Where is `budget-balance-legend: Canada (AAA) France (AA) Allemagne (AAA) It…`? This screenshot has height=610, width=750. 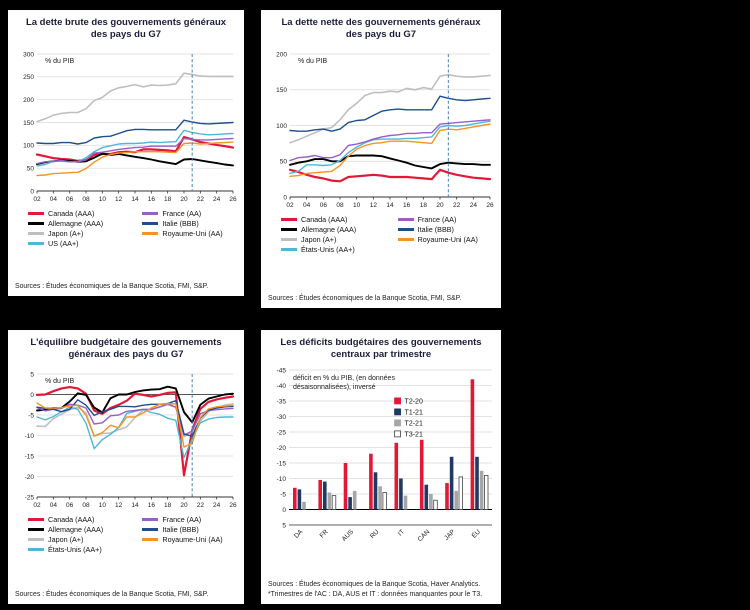
budget-balance-legend: Canada (AAA) France (AA) Allemagne (AAA) It… is located at coordinates (126, 533).